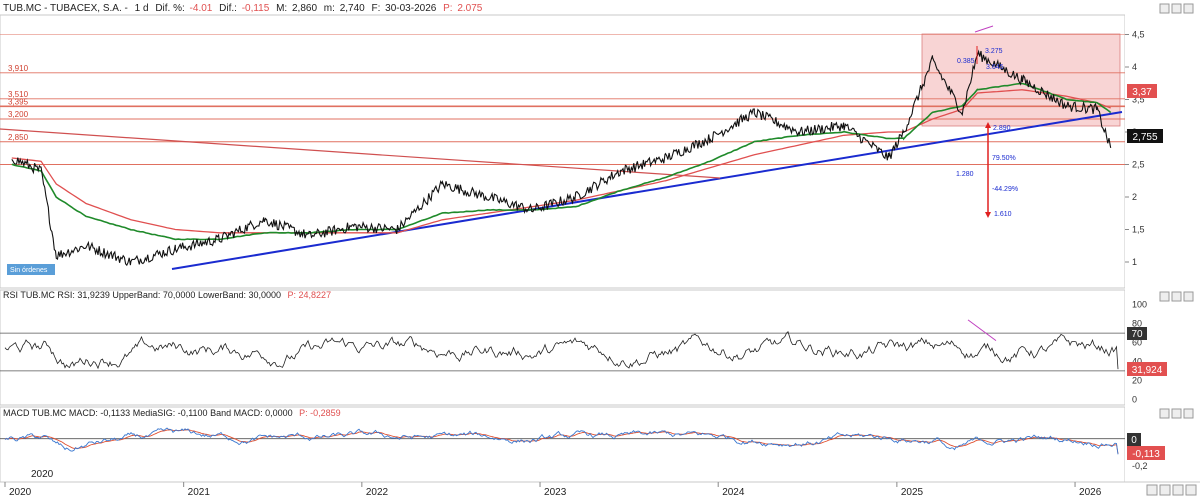  Describe the element at coordinates (988, 125) in the screenshot. I see `drop-arrow-up-icon` at that location.